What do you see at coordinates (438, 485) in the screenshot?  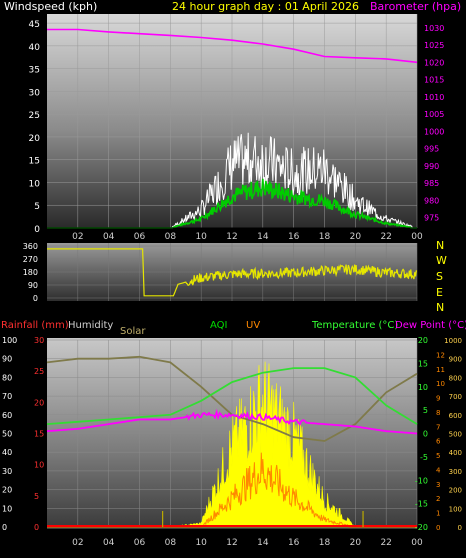 I see `uv-y-tick: 3` at bounding box center [438, 485].